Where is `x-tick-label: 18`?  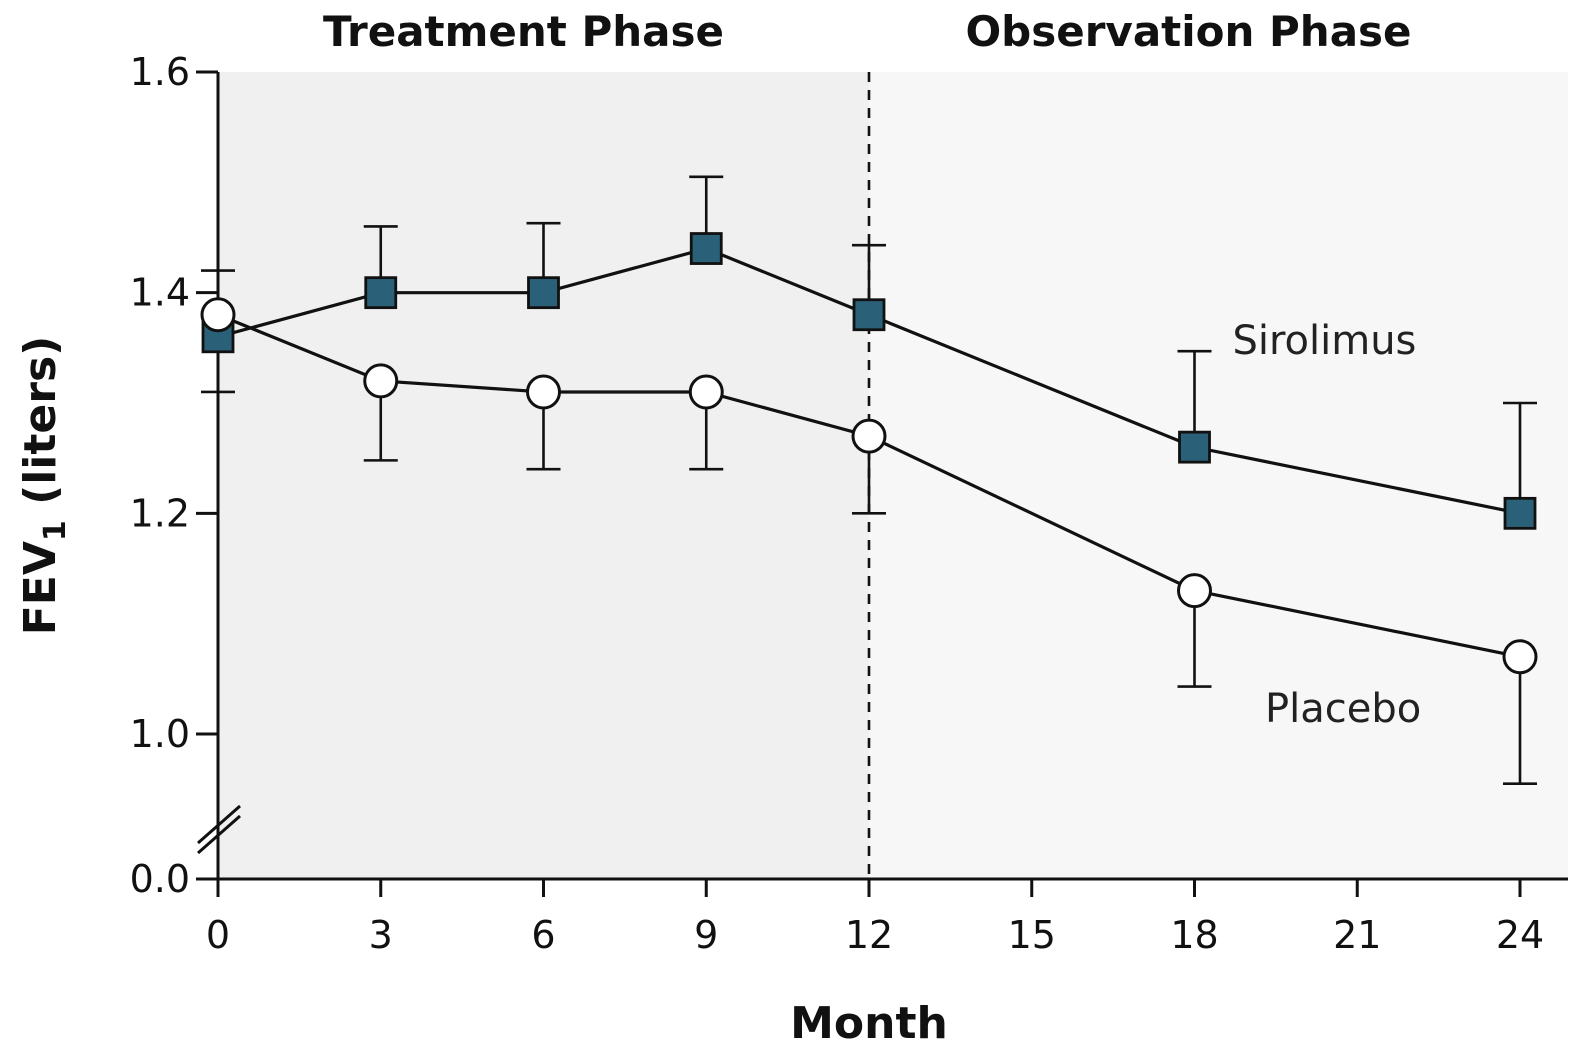
x-tick-label: 18 is located at coordinates (1194, 935).